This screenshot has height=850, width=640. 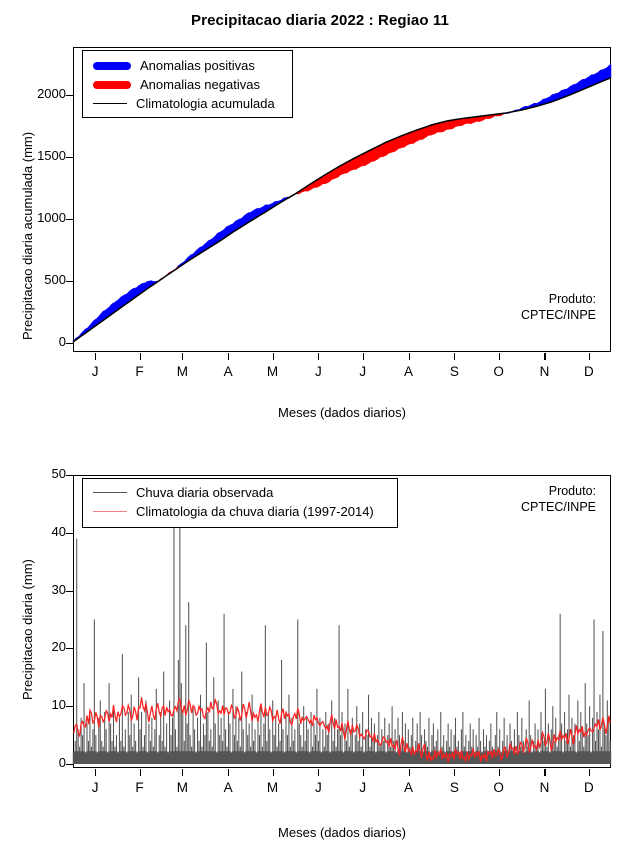 What do you see at coordinates (58, 531) in the screenshot?
I see `y-tick-label: 40` at bounding box center [58, 531].